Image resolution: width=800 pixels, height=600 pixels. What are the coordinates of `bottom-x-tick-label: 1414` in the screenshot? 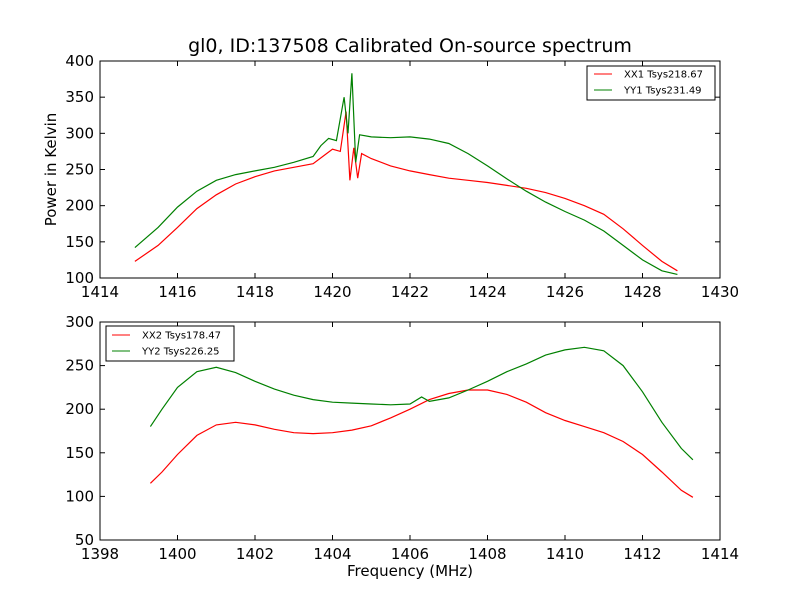 It's located at (720, 554).